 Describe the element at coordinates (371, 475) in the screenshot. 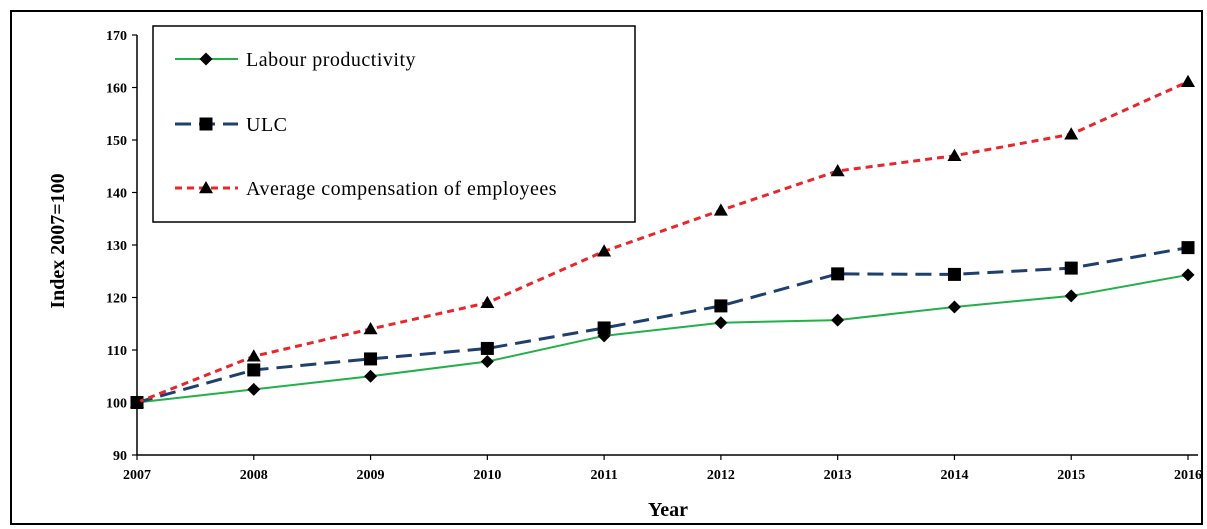

I see `x-tick-label: 2009` at that location.